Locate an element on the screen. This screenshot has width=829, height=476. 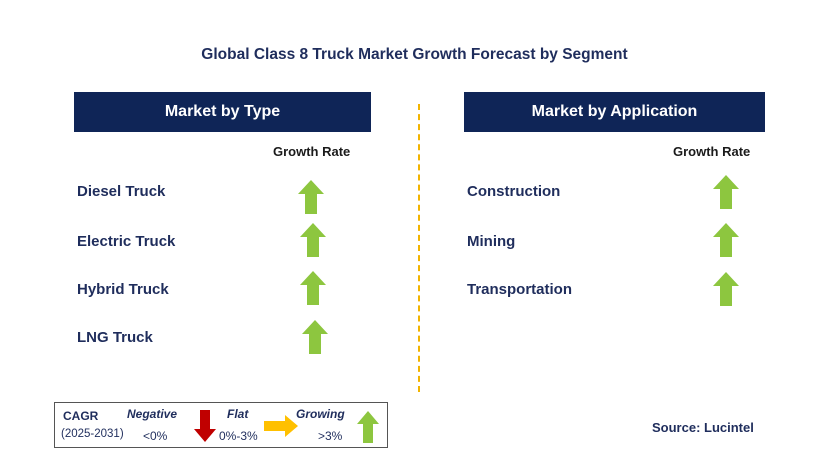
legend-period: (2025-2031) is located at coordinates (92, 434).